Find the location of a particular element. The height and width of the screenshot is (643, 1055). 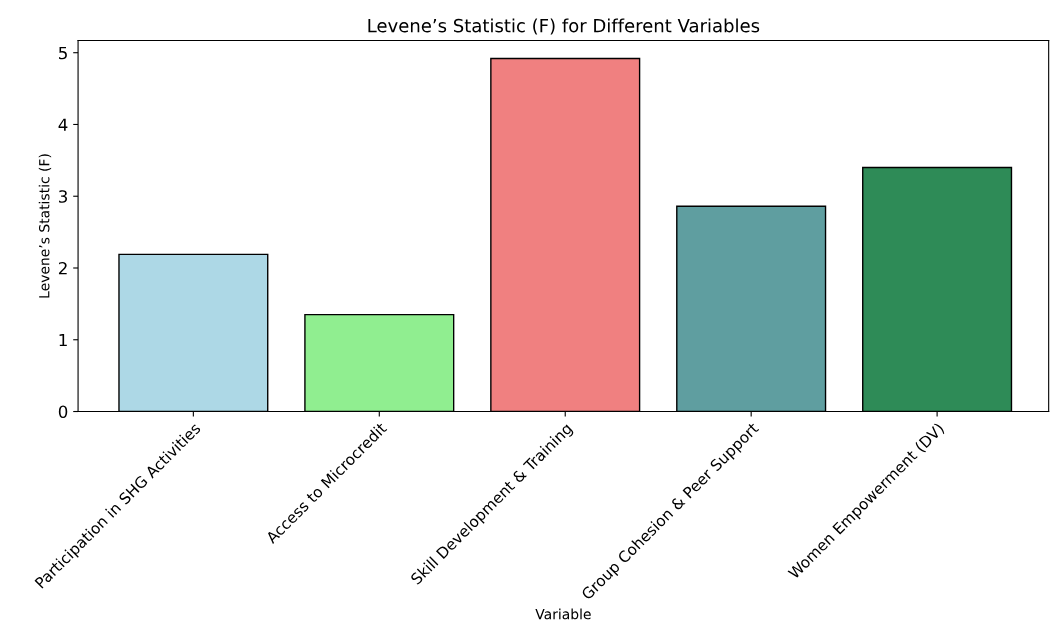

chart-title: Levene’s Statistic (F) for Different Variables is located at coordinates (564, 26).